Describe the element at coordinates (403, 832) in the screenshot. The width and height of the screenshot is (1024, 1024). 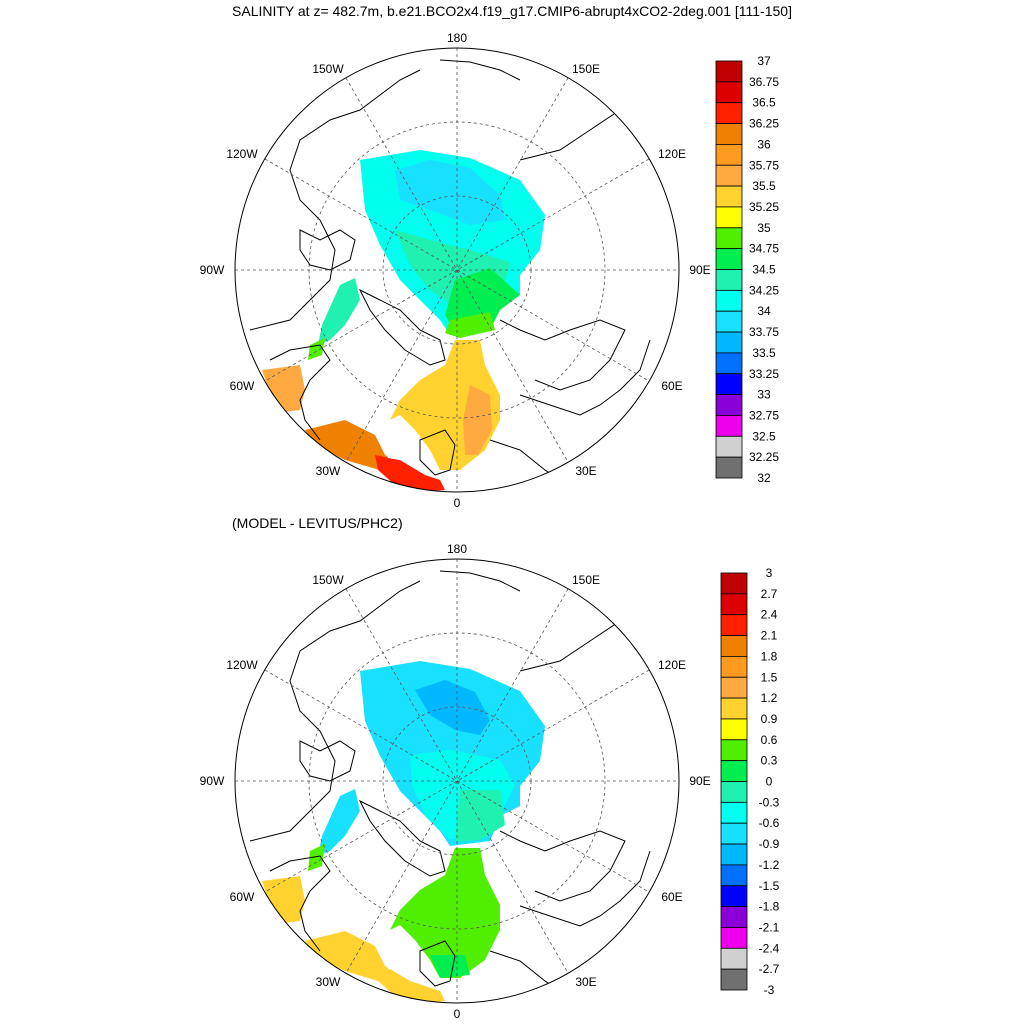
I see `map2-fields` at that location.